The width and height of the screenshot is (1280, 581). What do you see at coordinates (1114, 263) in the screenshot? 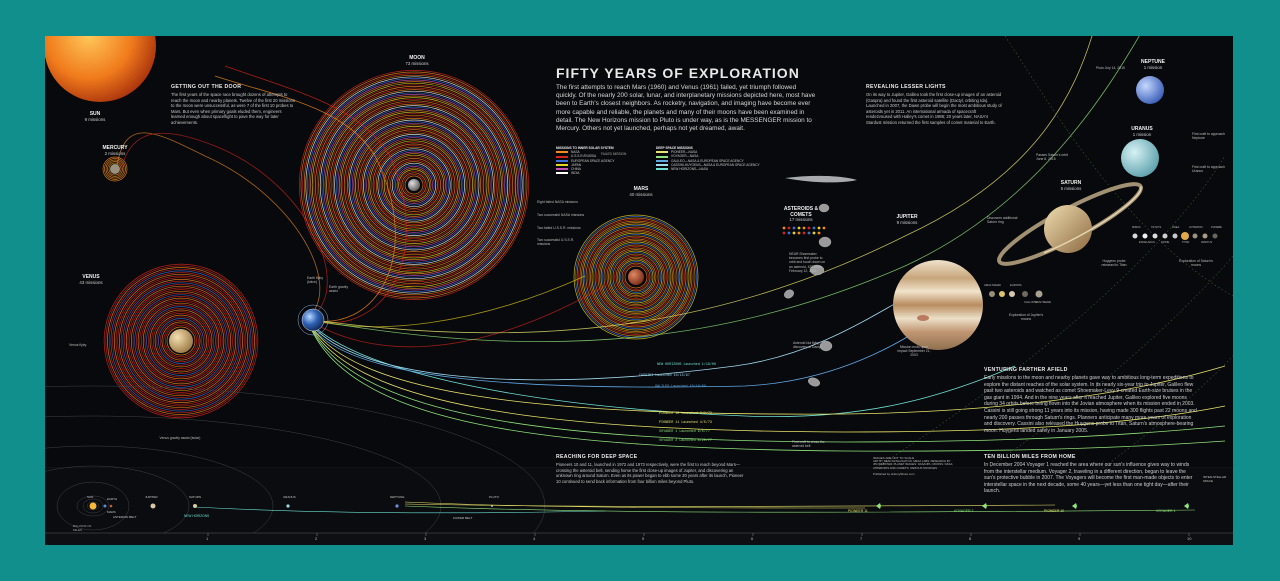
I see `huygens-note: Huygens probe released to Titan` at bounding box center [1114, 263].